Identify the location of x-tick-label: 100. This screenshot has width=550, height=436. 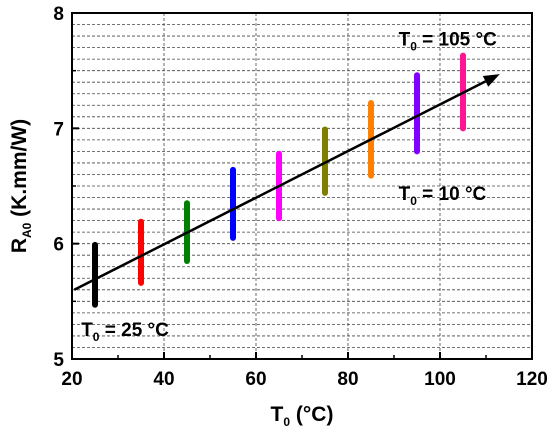
(440, 379).